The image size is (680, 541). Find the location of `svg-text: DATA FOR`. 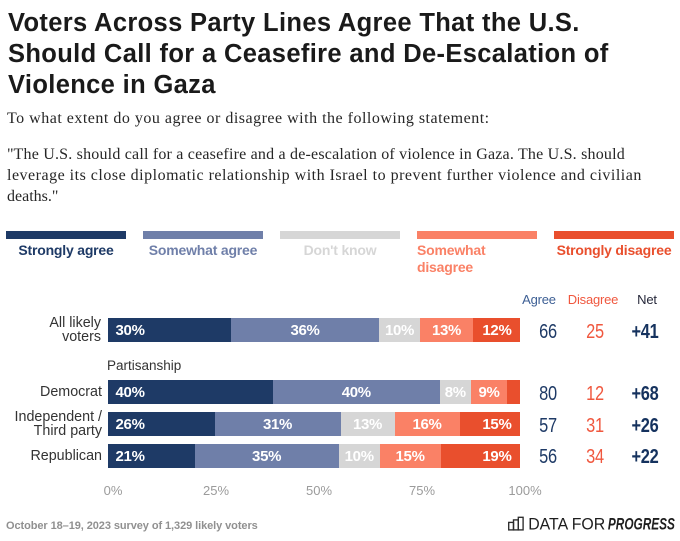

svg-text: DATA FOR is located at coordinates (566, 523).